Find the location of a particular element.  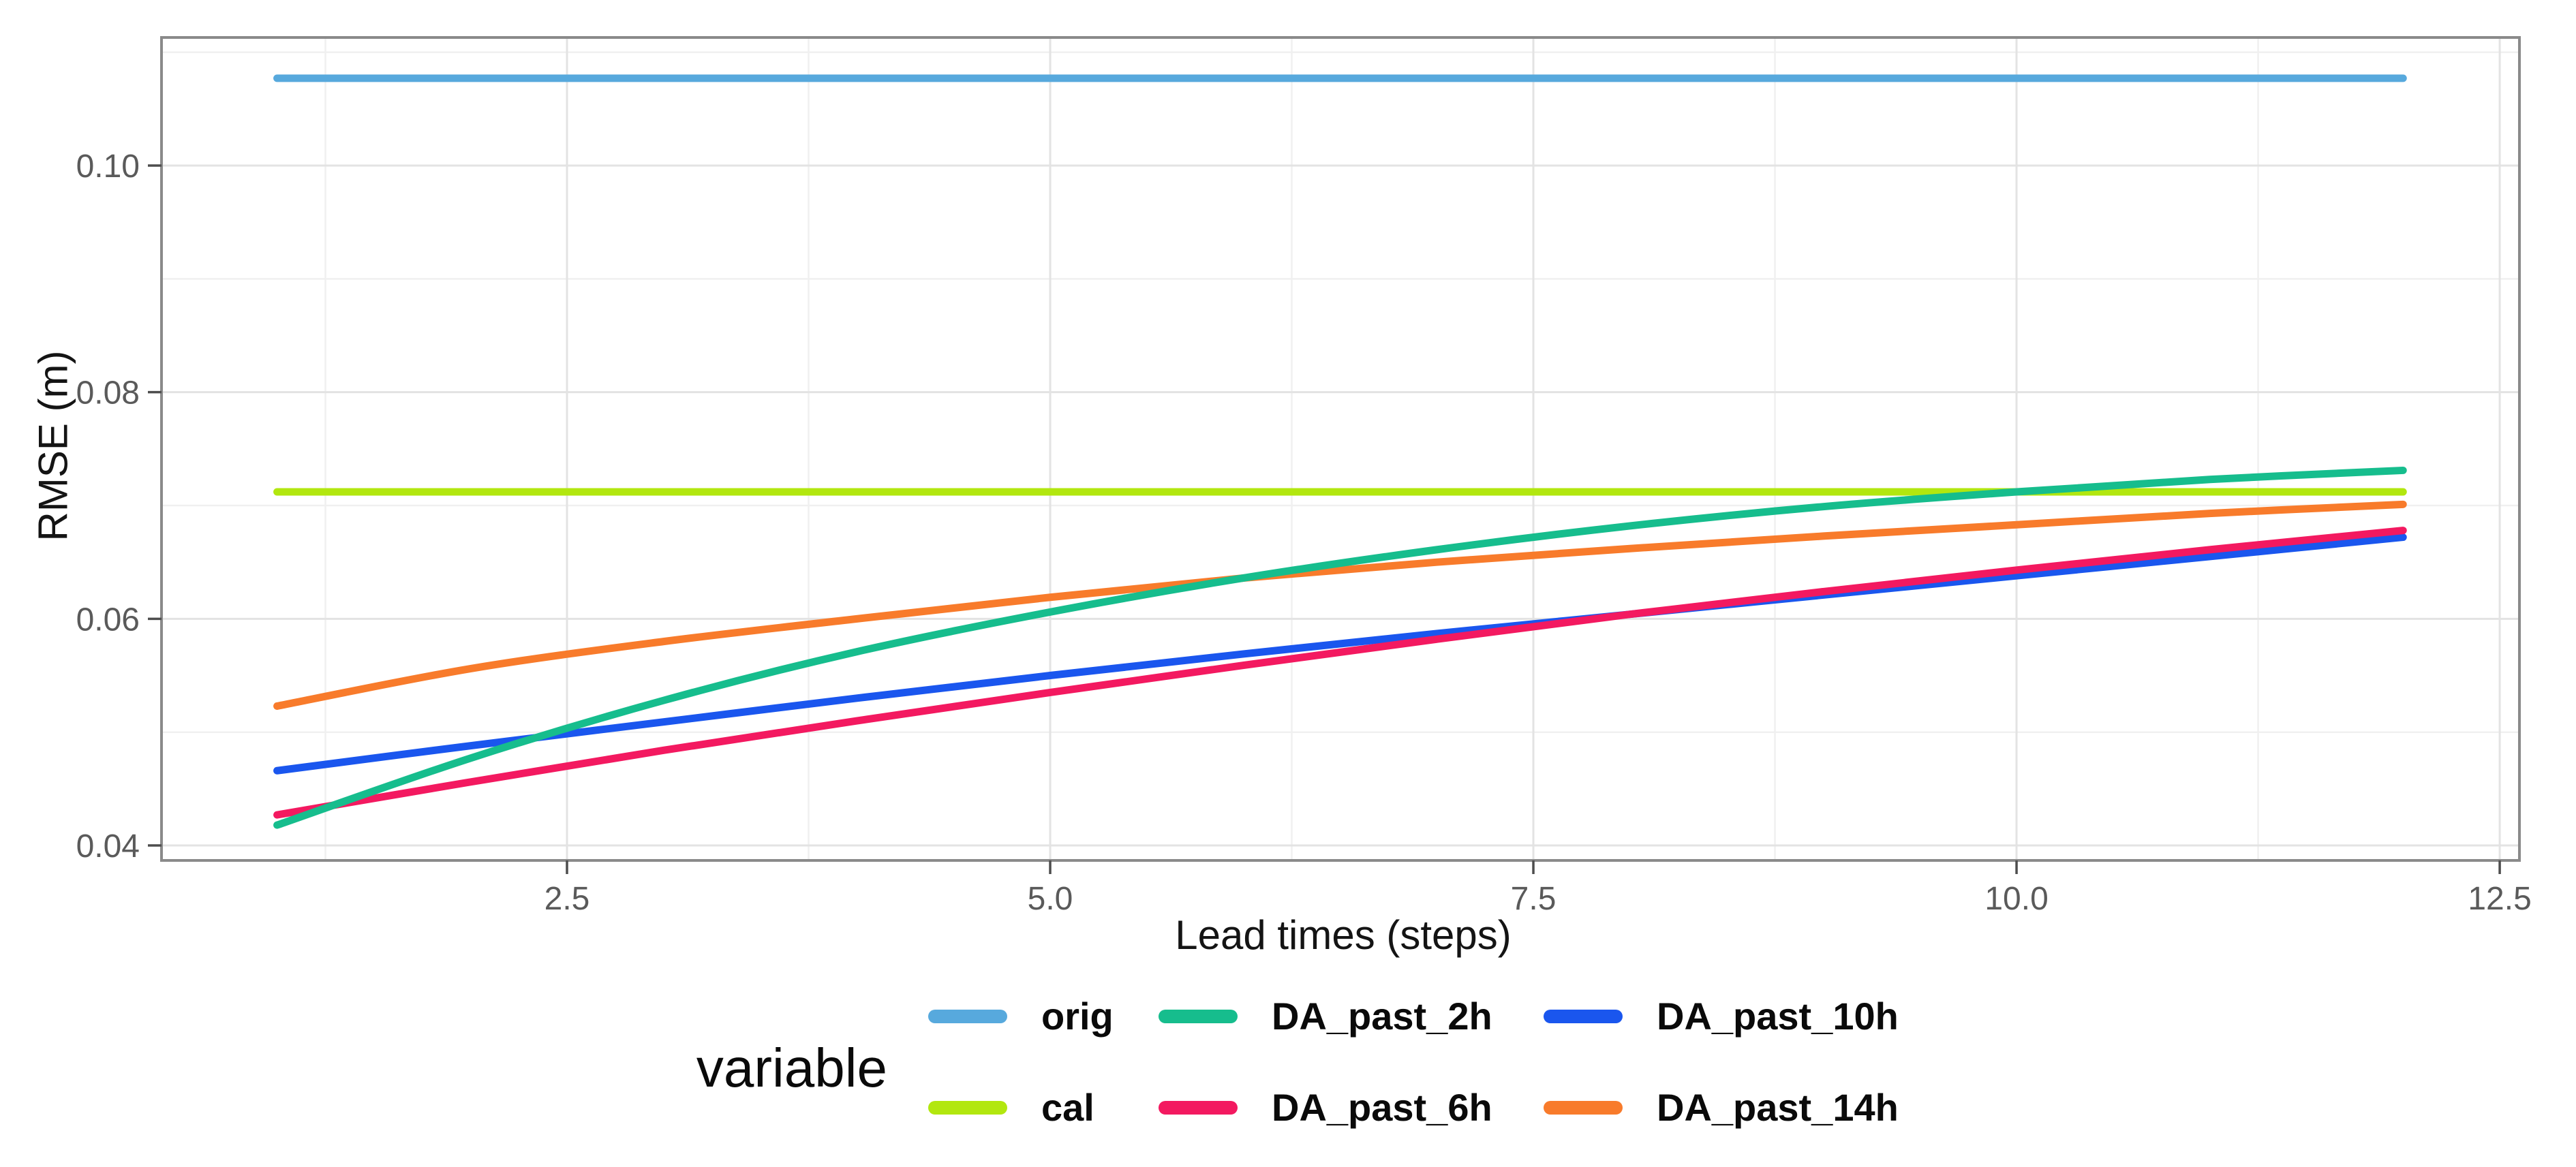

legend-label-cal: cal is located at coordinates (1067, 1107).